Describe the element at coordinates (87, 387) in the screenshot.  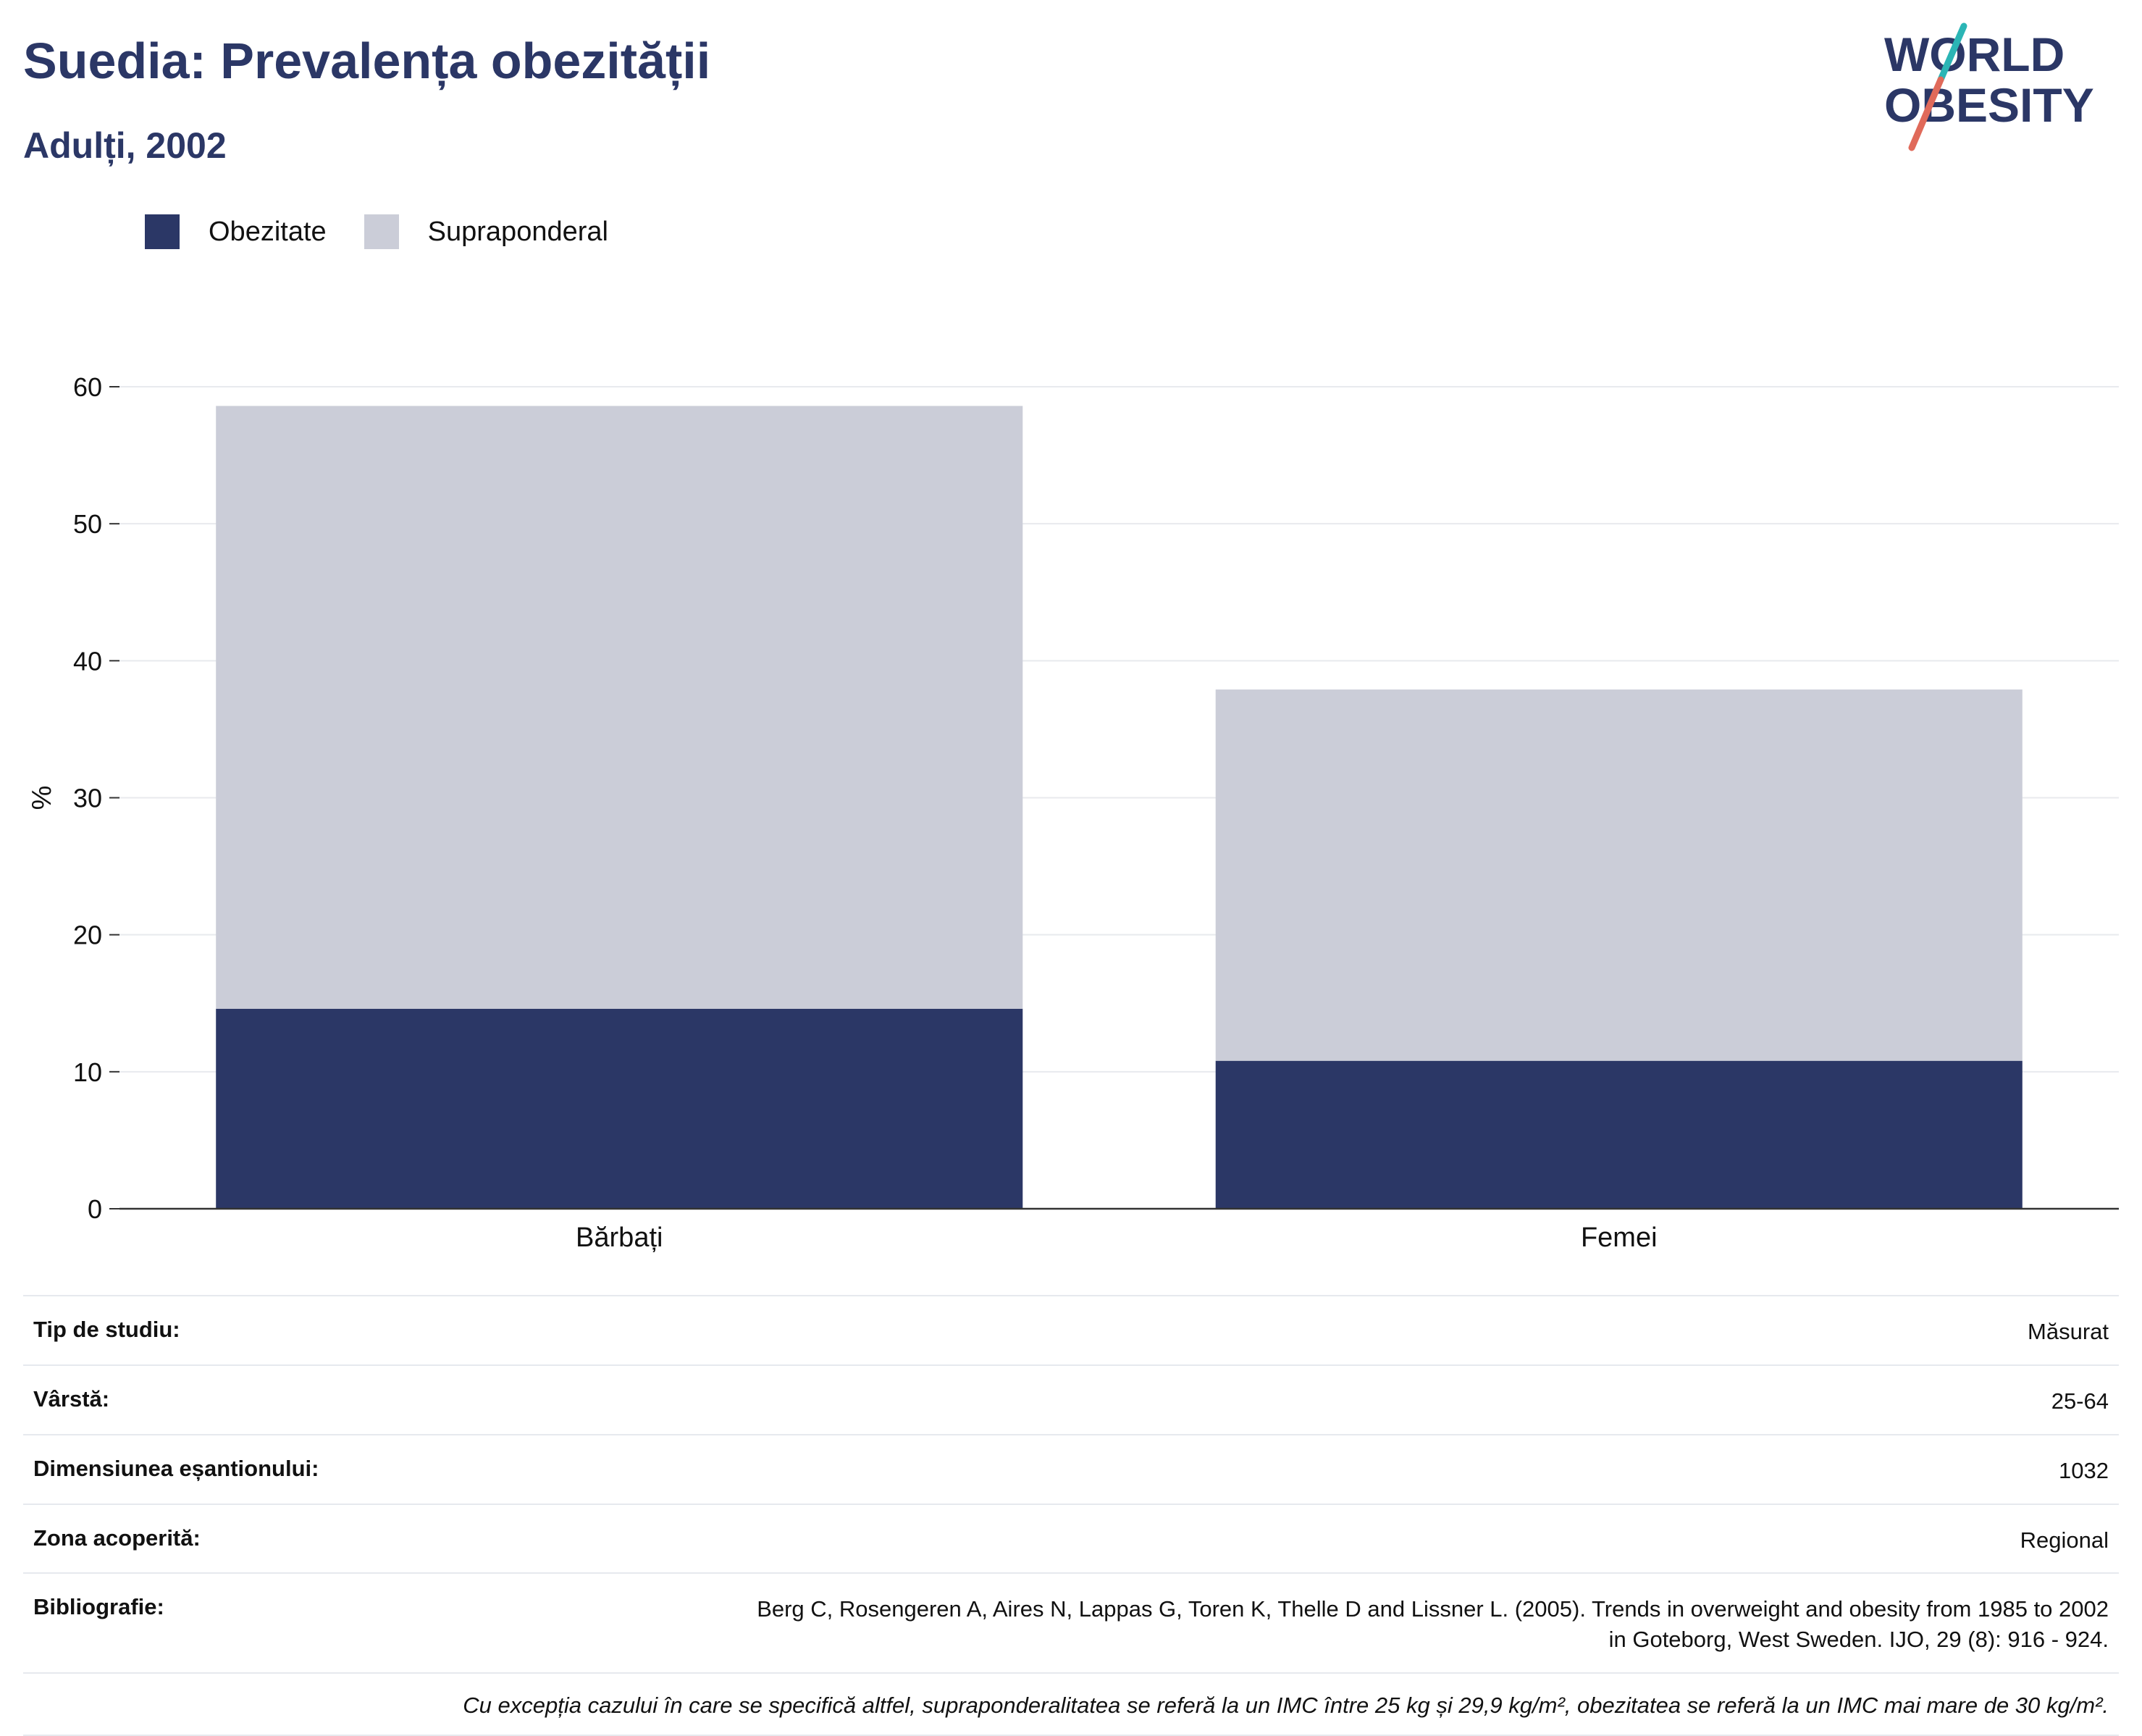
I see `y-tick-label: 60` at that location.